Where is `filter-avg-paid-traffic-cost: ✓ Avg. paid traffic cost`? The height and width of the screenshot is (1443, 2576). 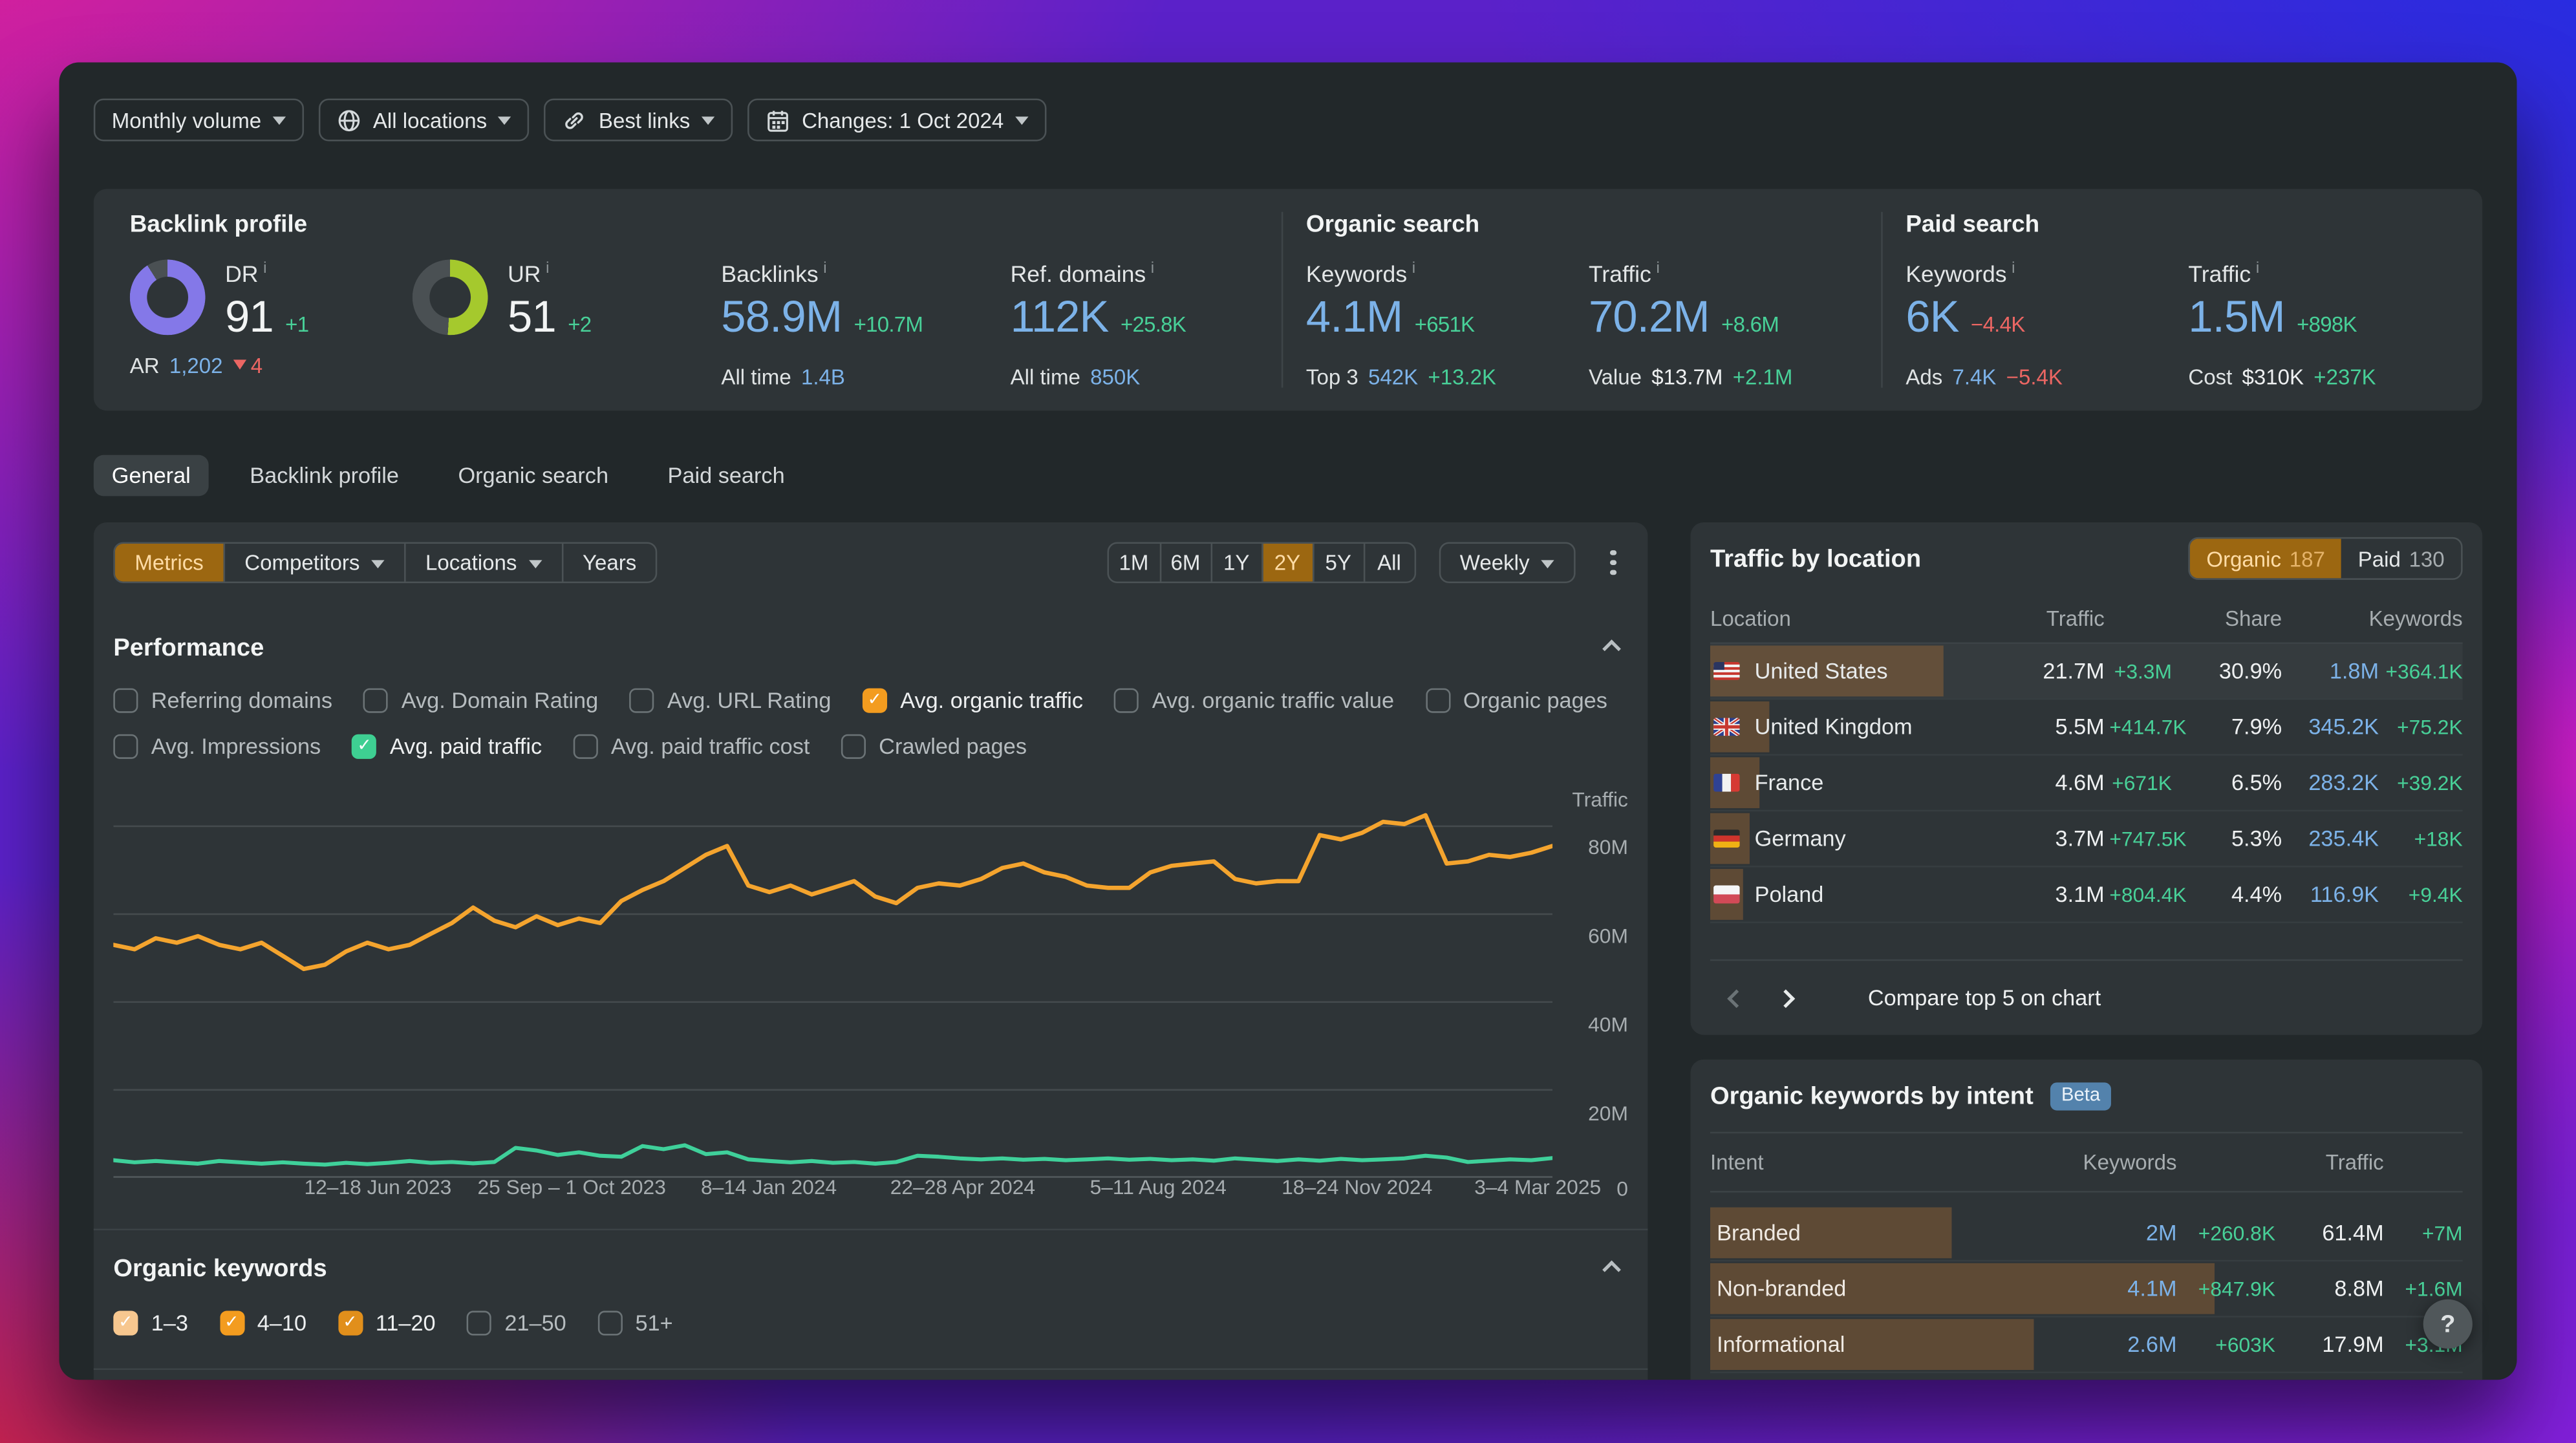
filter-avg-paid-traffic-cost: ✓ Avg. paid traffic cost is located at coordinates (692, 746).